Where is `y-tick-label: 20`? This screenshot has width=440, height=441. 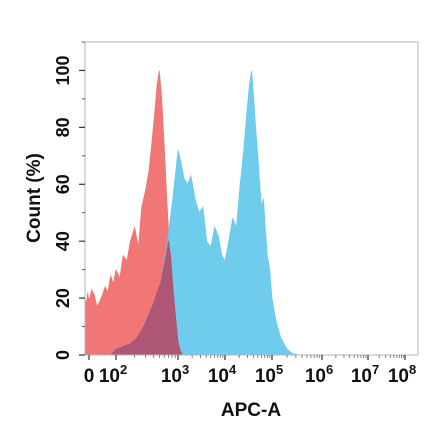 y-tick-label: 20 is located at coordinates (63, 298).